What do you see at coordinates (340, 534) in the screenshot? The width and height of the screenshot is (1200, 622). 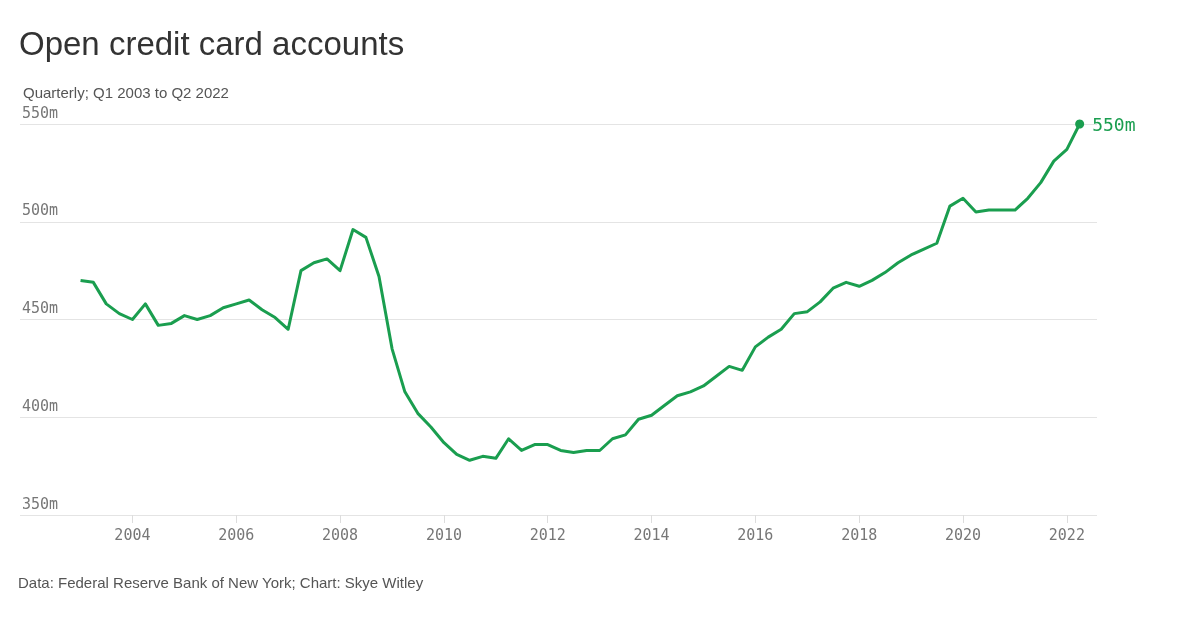 I see `x-tick-label: 2008` at bounding box center [340, 534].